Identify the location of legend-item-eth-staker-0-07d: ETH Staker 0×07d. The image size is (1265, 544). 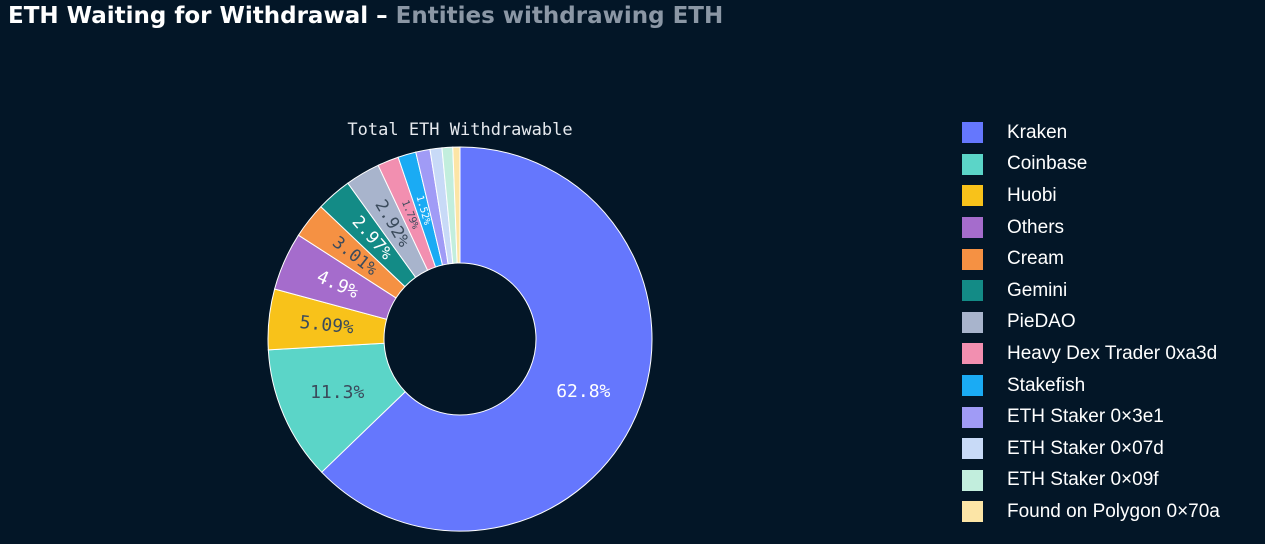
(1091, 449).